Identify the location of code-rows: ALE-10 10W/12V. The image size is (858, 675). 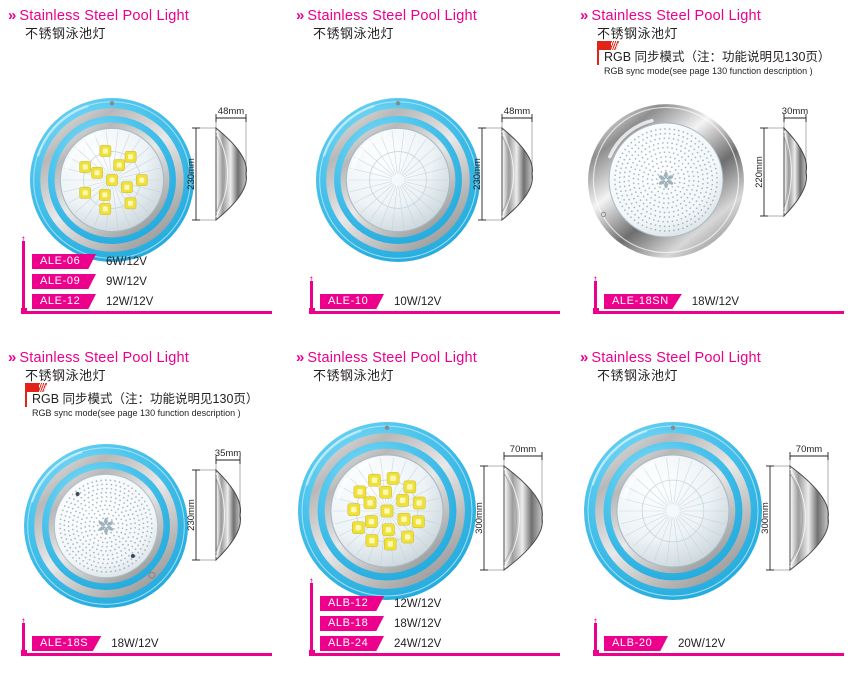
(440, 305).